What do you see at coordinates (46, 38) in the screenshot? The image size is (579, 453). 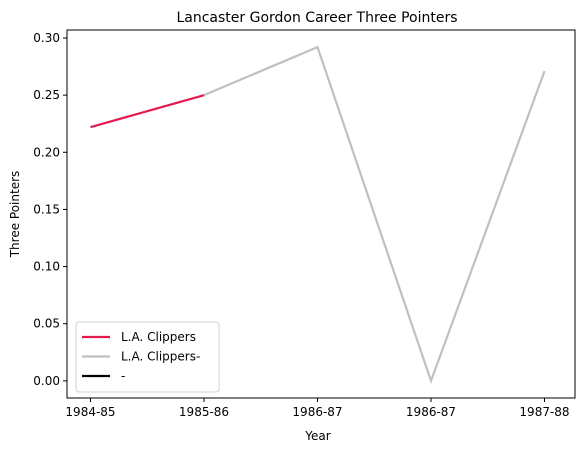 I see `y-tick-label: 0.30` at bounding box center [46, 38].